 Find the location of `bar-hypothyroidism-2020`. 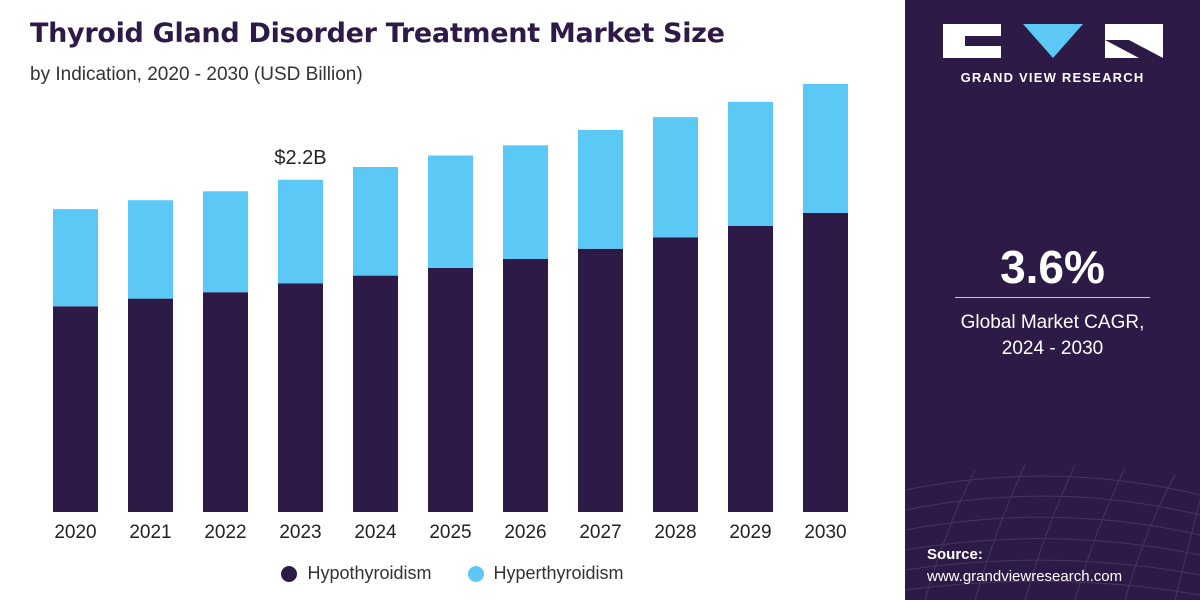

bar-hypothyroidism-2020 is located at coordinates (75, 409).